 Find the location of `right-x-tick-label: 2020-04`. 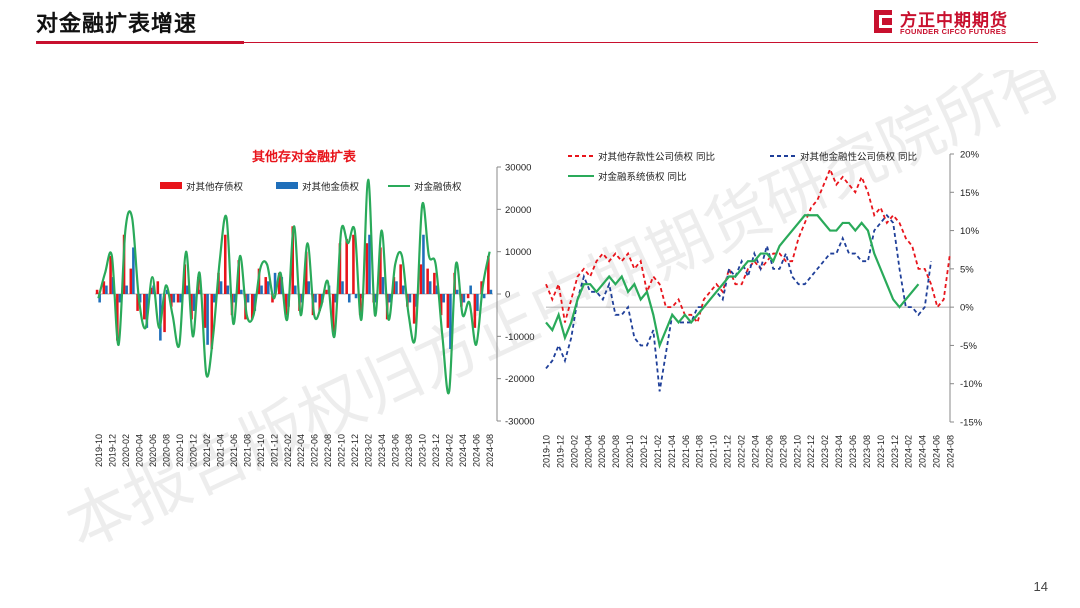

right-x-tick-label: 2020-04 is located at coordinates (588, 451).